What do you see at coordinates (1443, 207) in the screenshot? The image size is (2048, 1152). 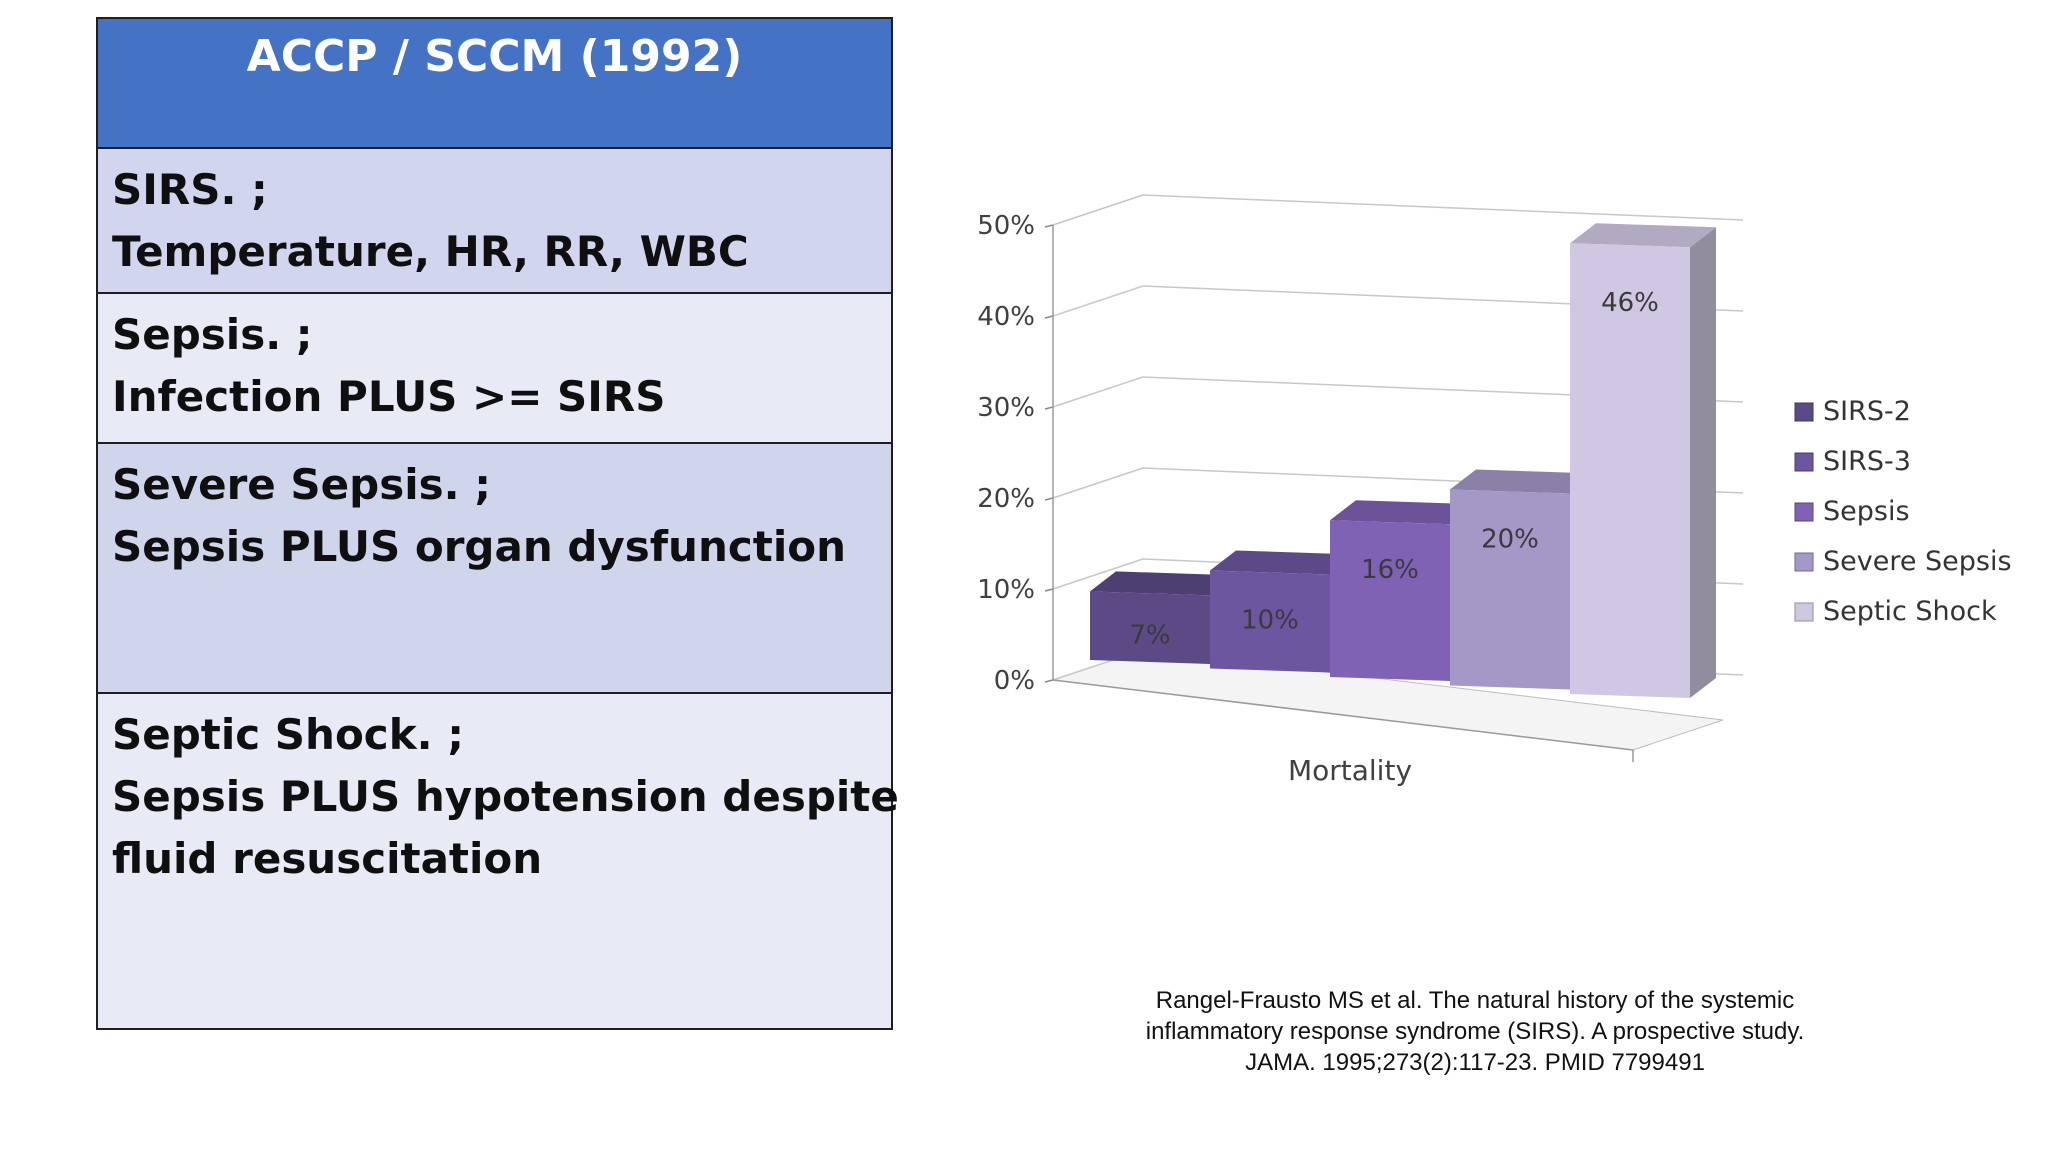 I see `gridline` at bounding box center [1443, 207].